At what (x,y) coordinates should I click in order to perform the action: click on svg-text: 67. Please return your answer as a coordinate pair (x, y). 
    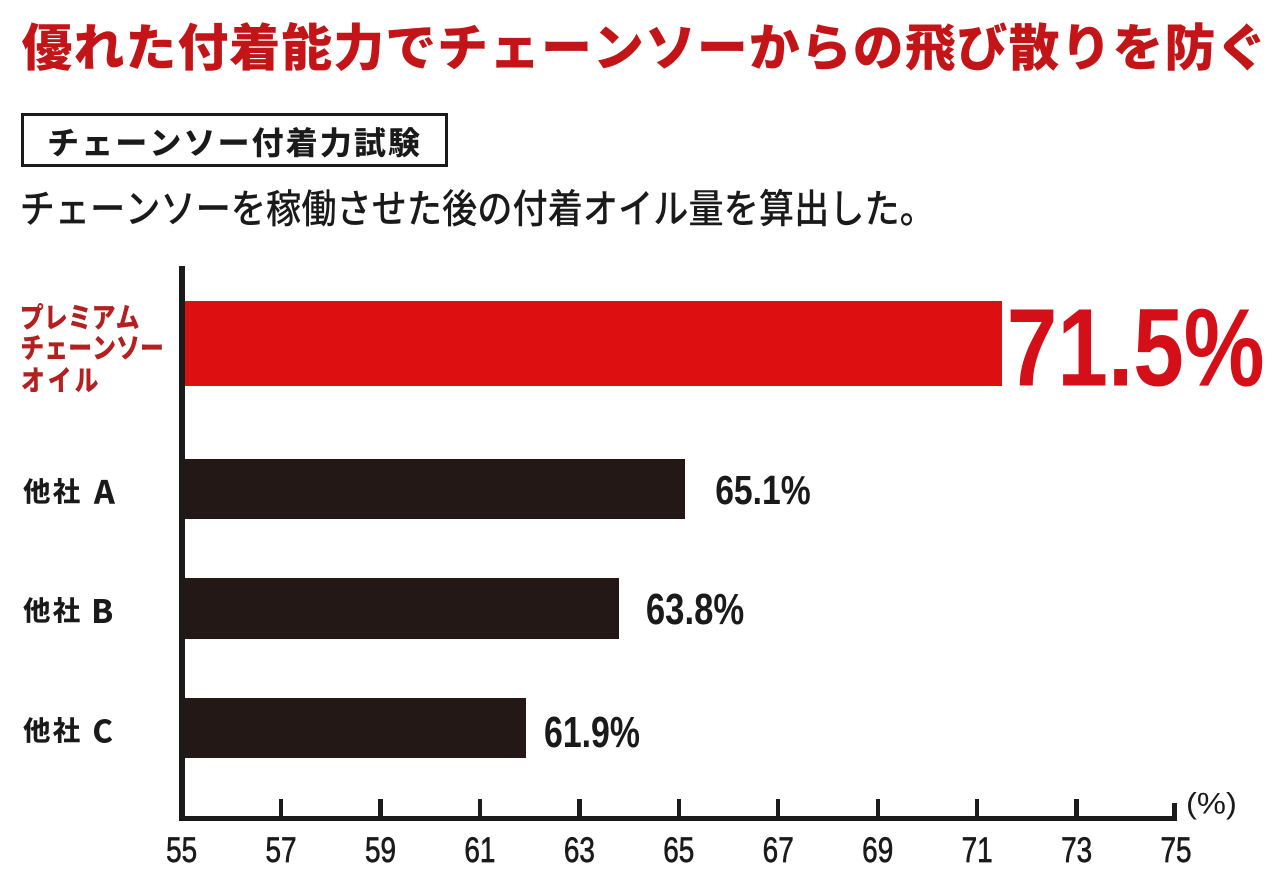
    Looking at the image, I should click on (778, 850).